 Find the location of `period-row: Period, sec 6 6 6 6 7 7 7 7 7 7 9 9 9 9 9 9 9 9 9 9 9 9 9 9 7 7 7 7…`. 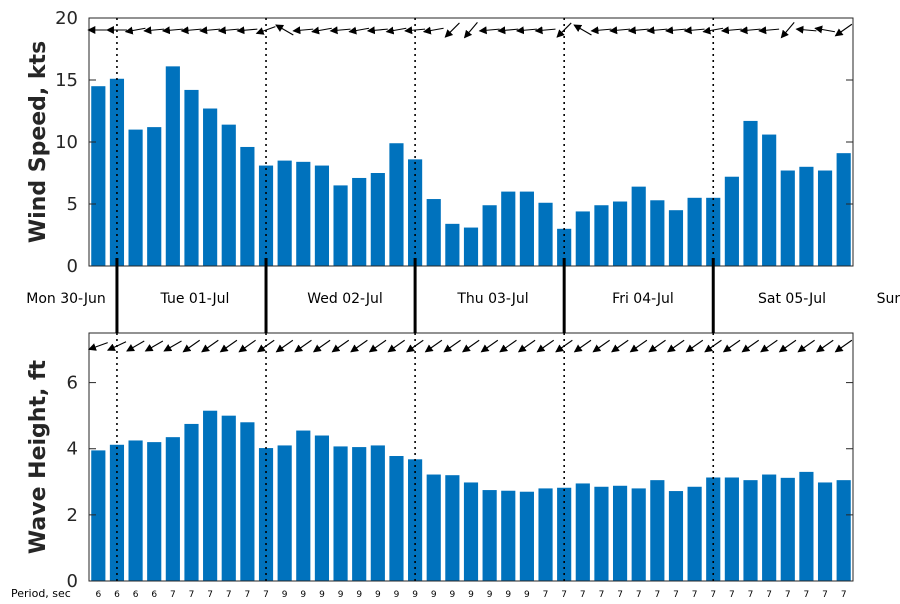

period-row: Period, sec 6 6 6 6 7 7 7 7 7 7 9 9 9 9 9 9 9 9 9 9 9 9 9 9 7 7 7 7… is located at coordinates (429, 593).